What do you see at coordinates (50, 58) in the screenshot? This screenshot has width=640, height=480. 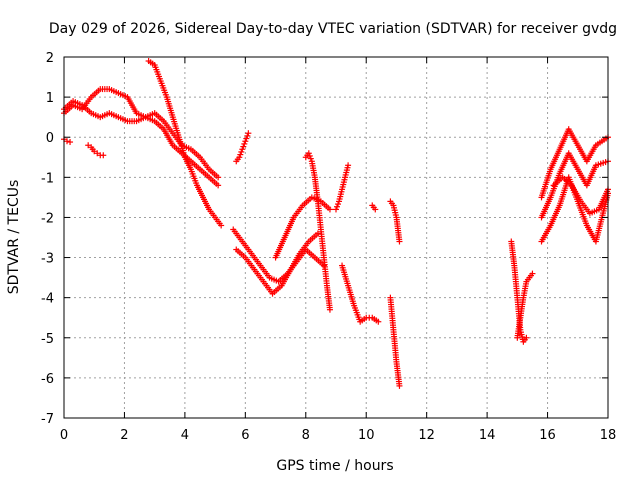 I see `y-tick-label: 2` at bounding box center [50, 58].